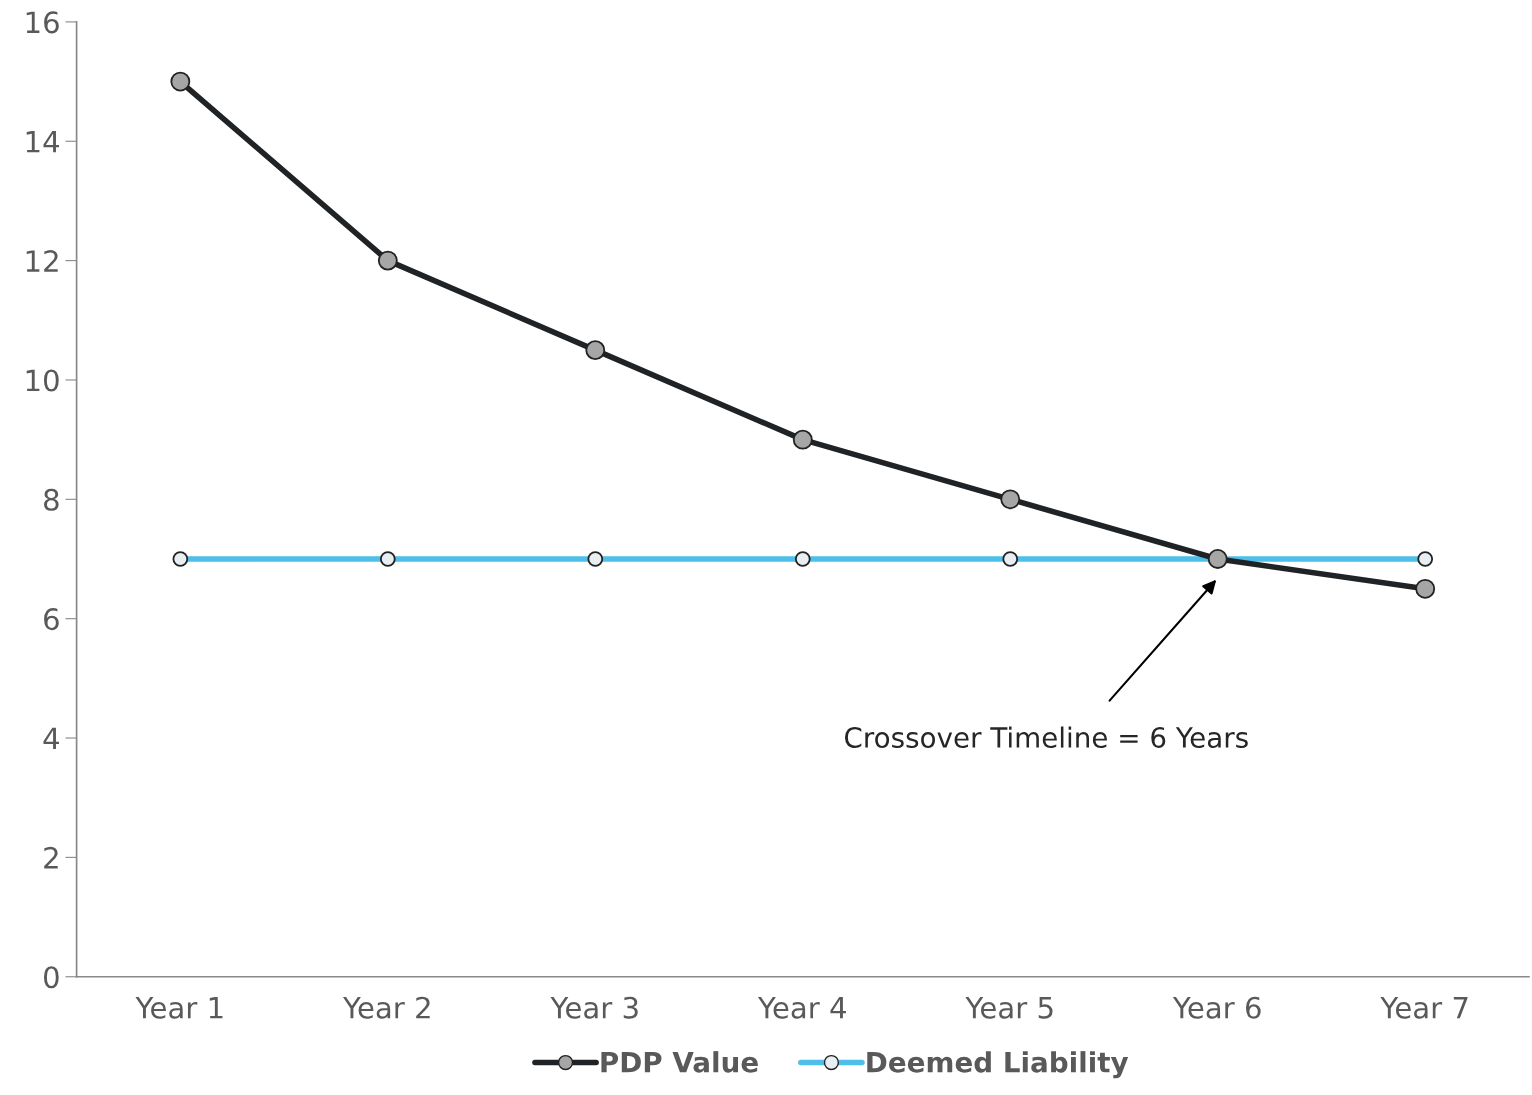 The height and width of the screenshot is (1095, 1532). Describe the element at coordinates (1009, 1008) in the screenshot. I see `x-tick-label: Year 5` at that location.